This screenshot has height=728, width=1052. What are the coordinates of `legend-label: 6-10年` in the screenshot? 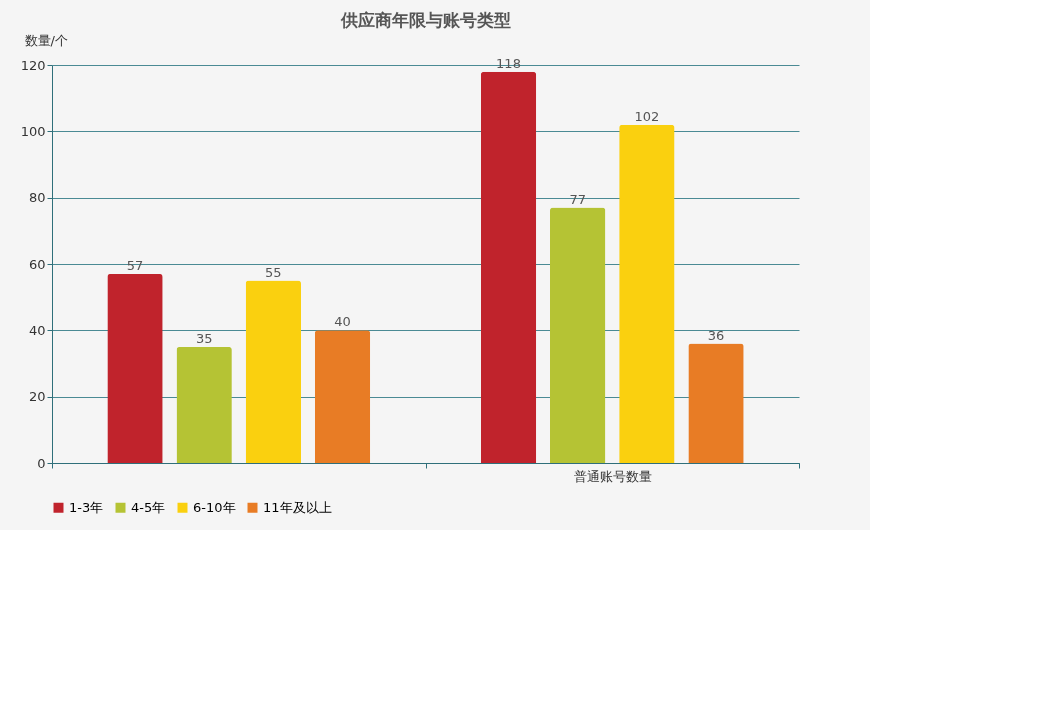 It's located at (214, 507).